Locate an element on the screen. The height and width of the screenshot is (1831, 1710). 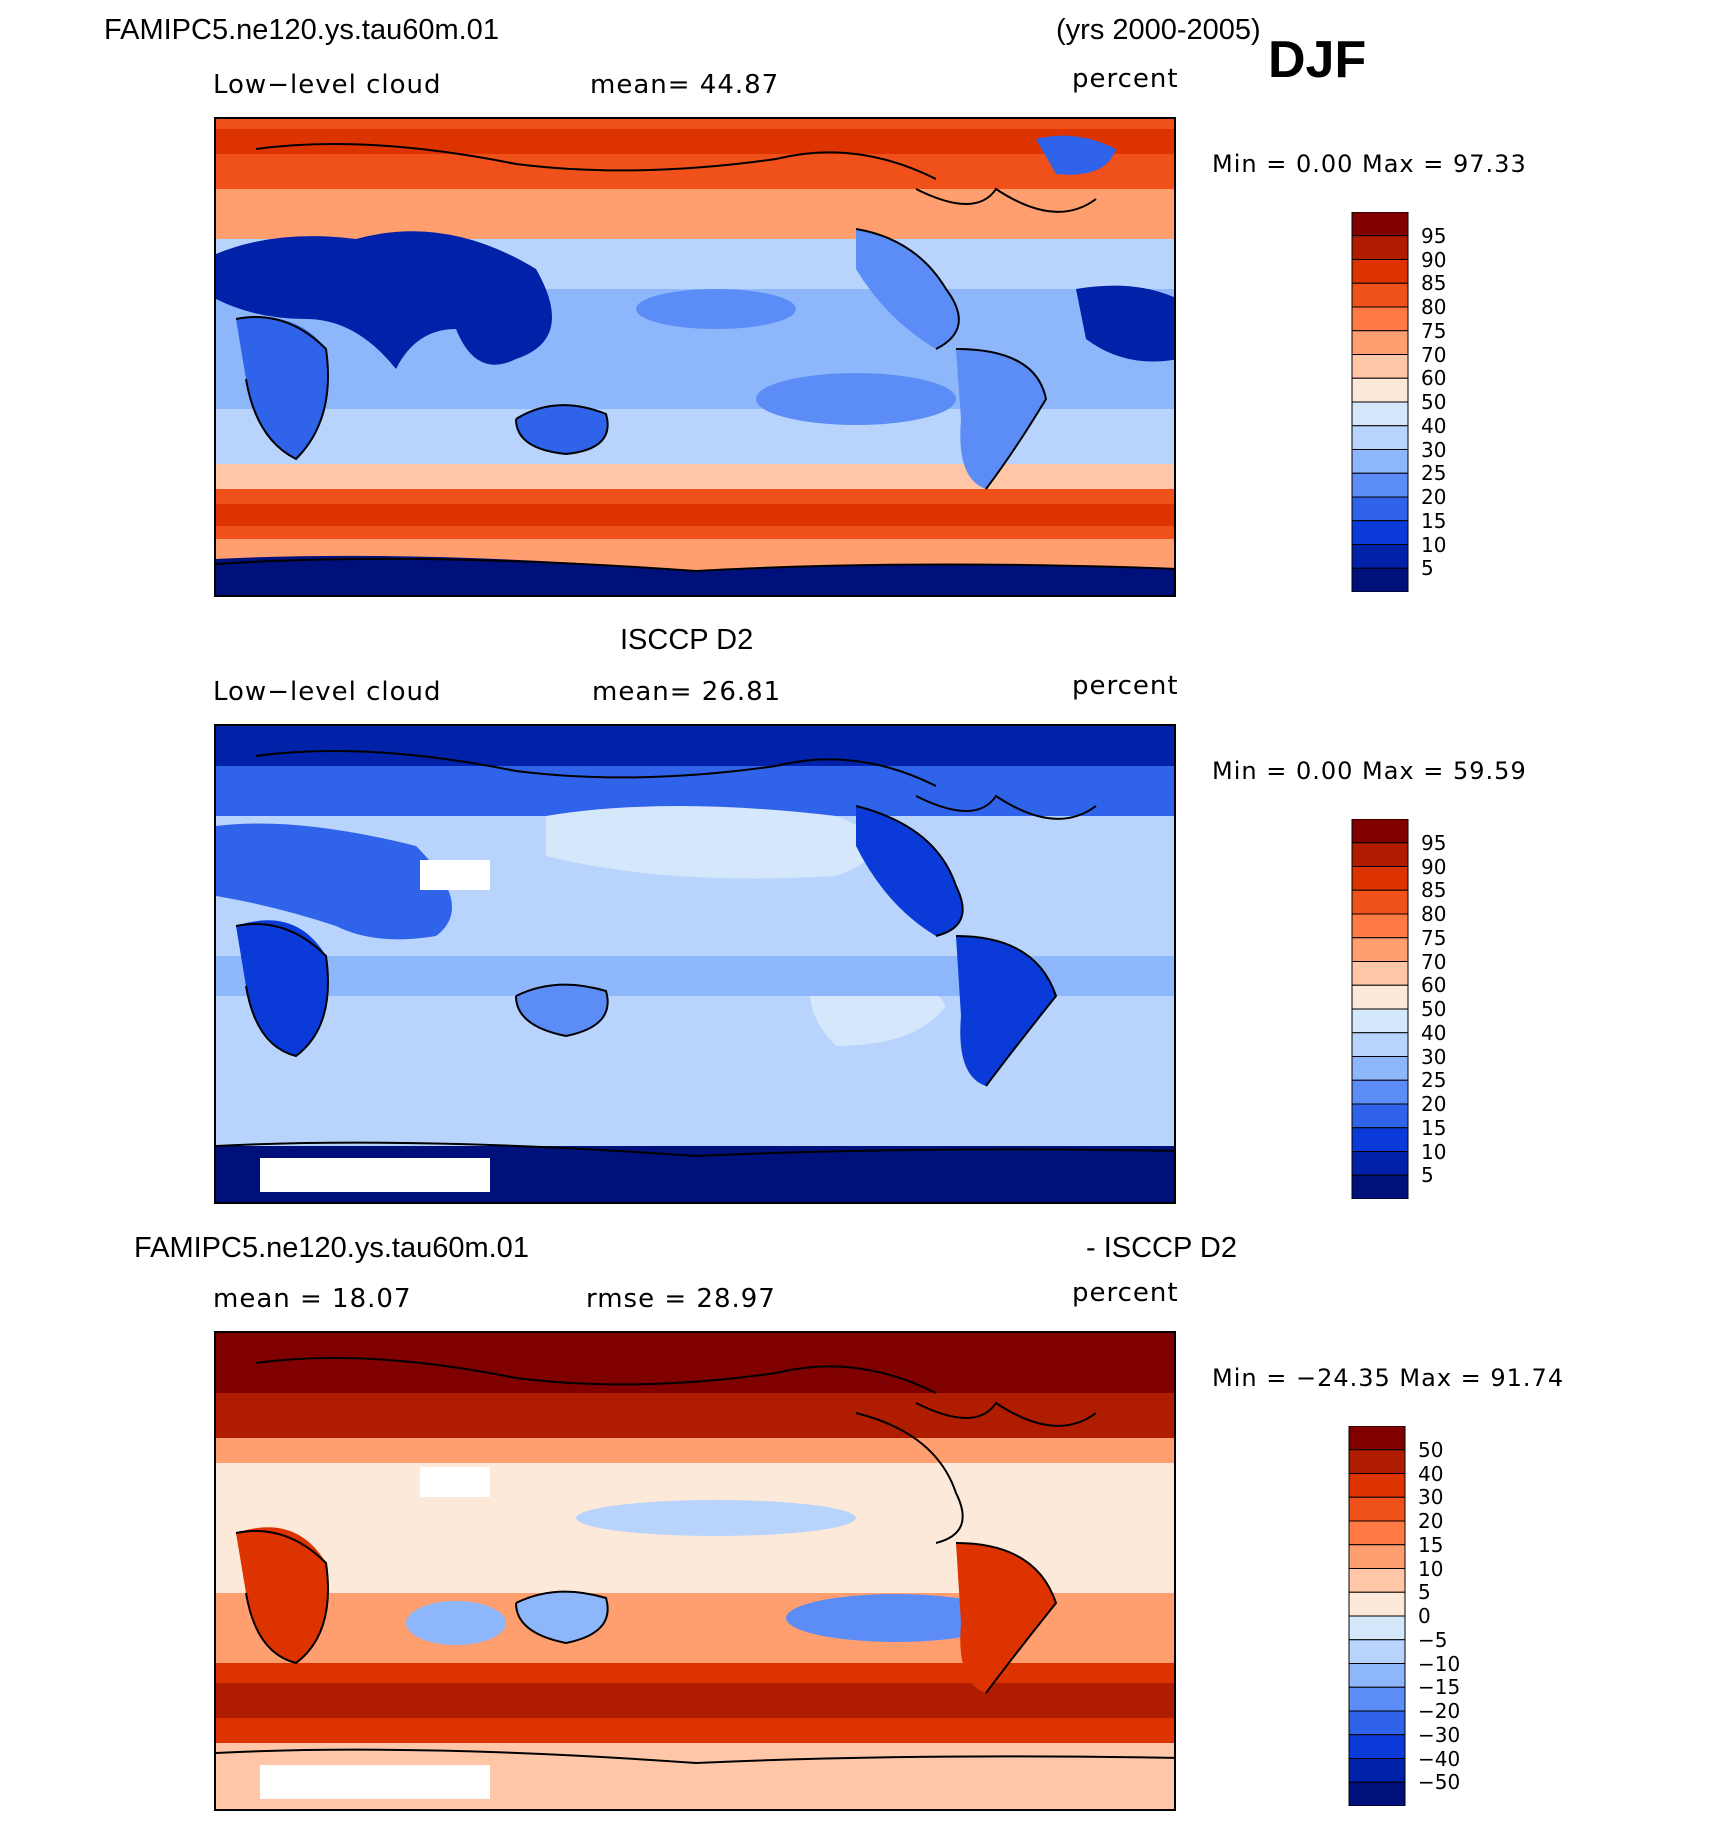
tibet-mask is located at coordinates (455, 875).